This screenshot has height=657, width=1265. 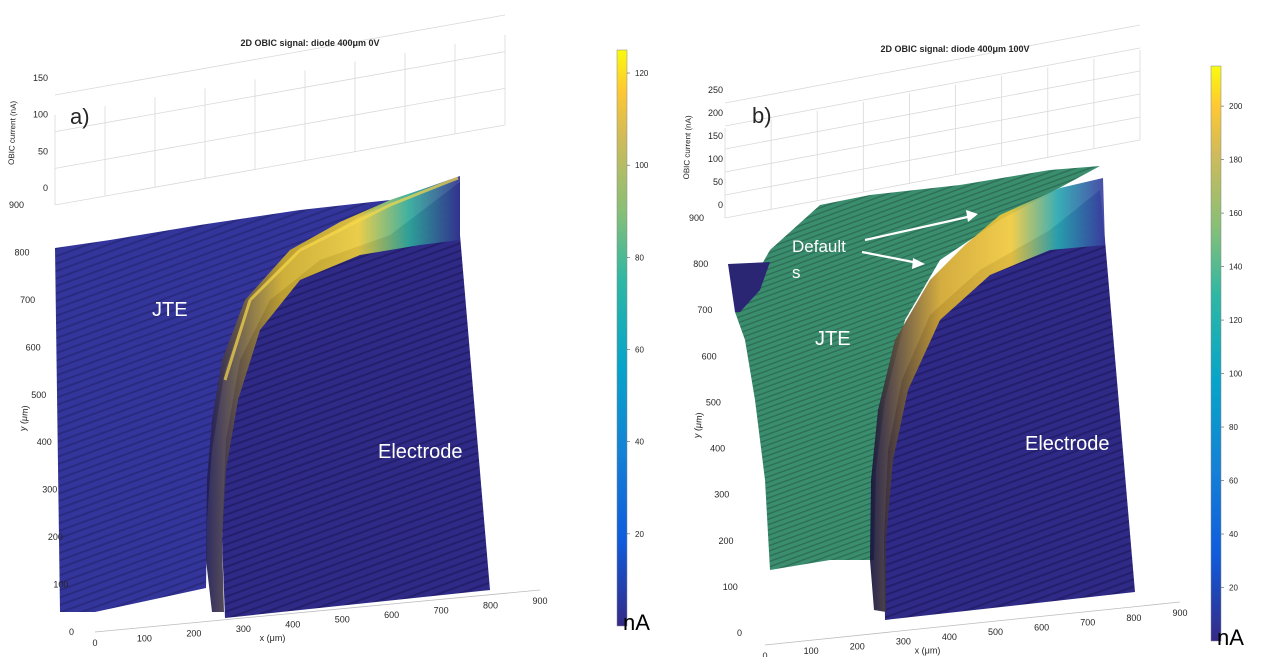 I want to click on panel-b-y-tick: 700, so click(x=704, y=310).